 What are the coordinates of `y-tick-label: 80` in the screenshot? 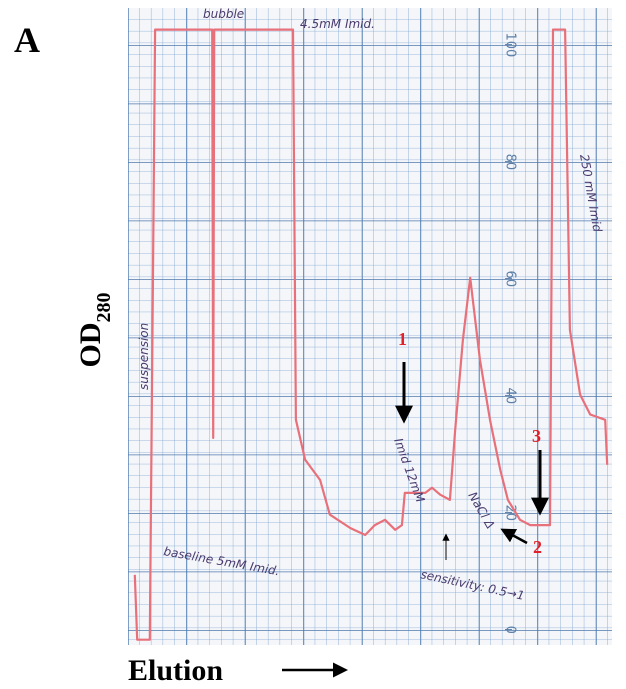 It's located at (510, 162).